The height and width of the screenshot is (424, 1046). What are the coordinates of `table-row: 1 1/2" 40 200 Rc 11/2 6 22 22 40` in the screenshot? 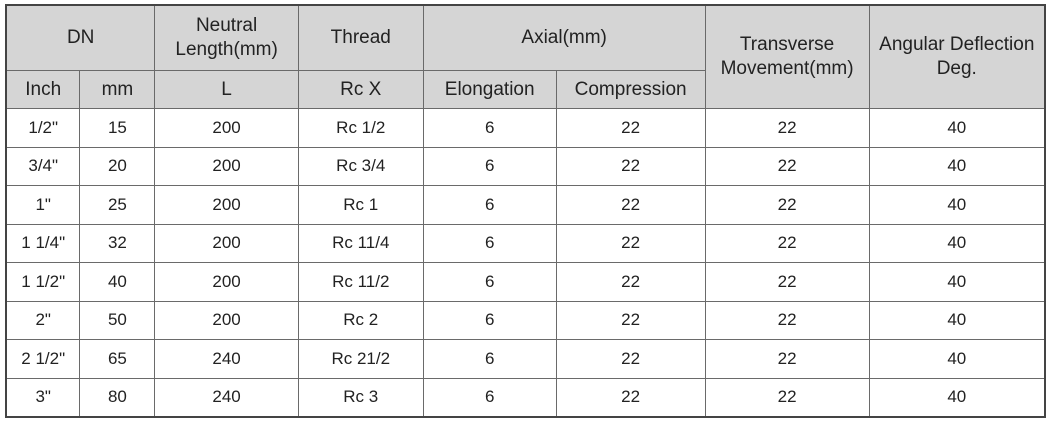 It's located at (525, 282).